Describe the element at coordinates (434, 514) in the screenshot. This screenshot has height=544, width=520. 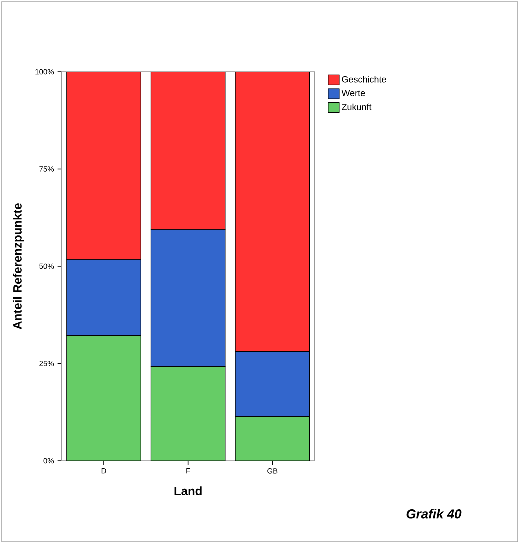
I see `text: Grafik 40` at that location.